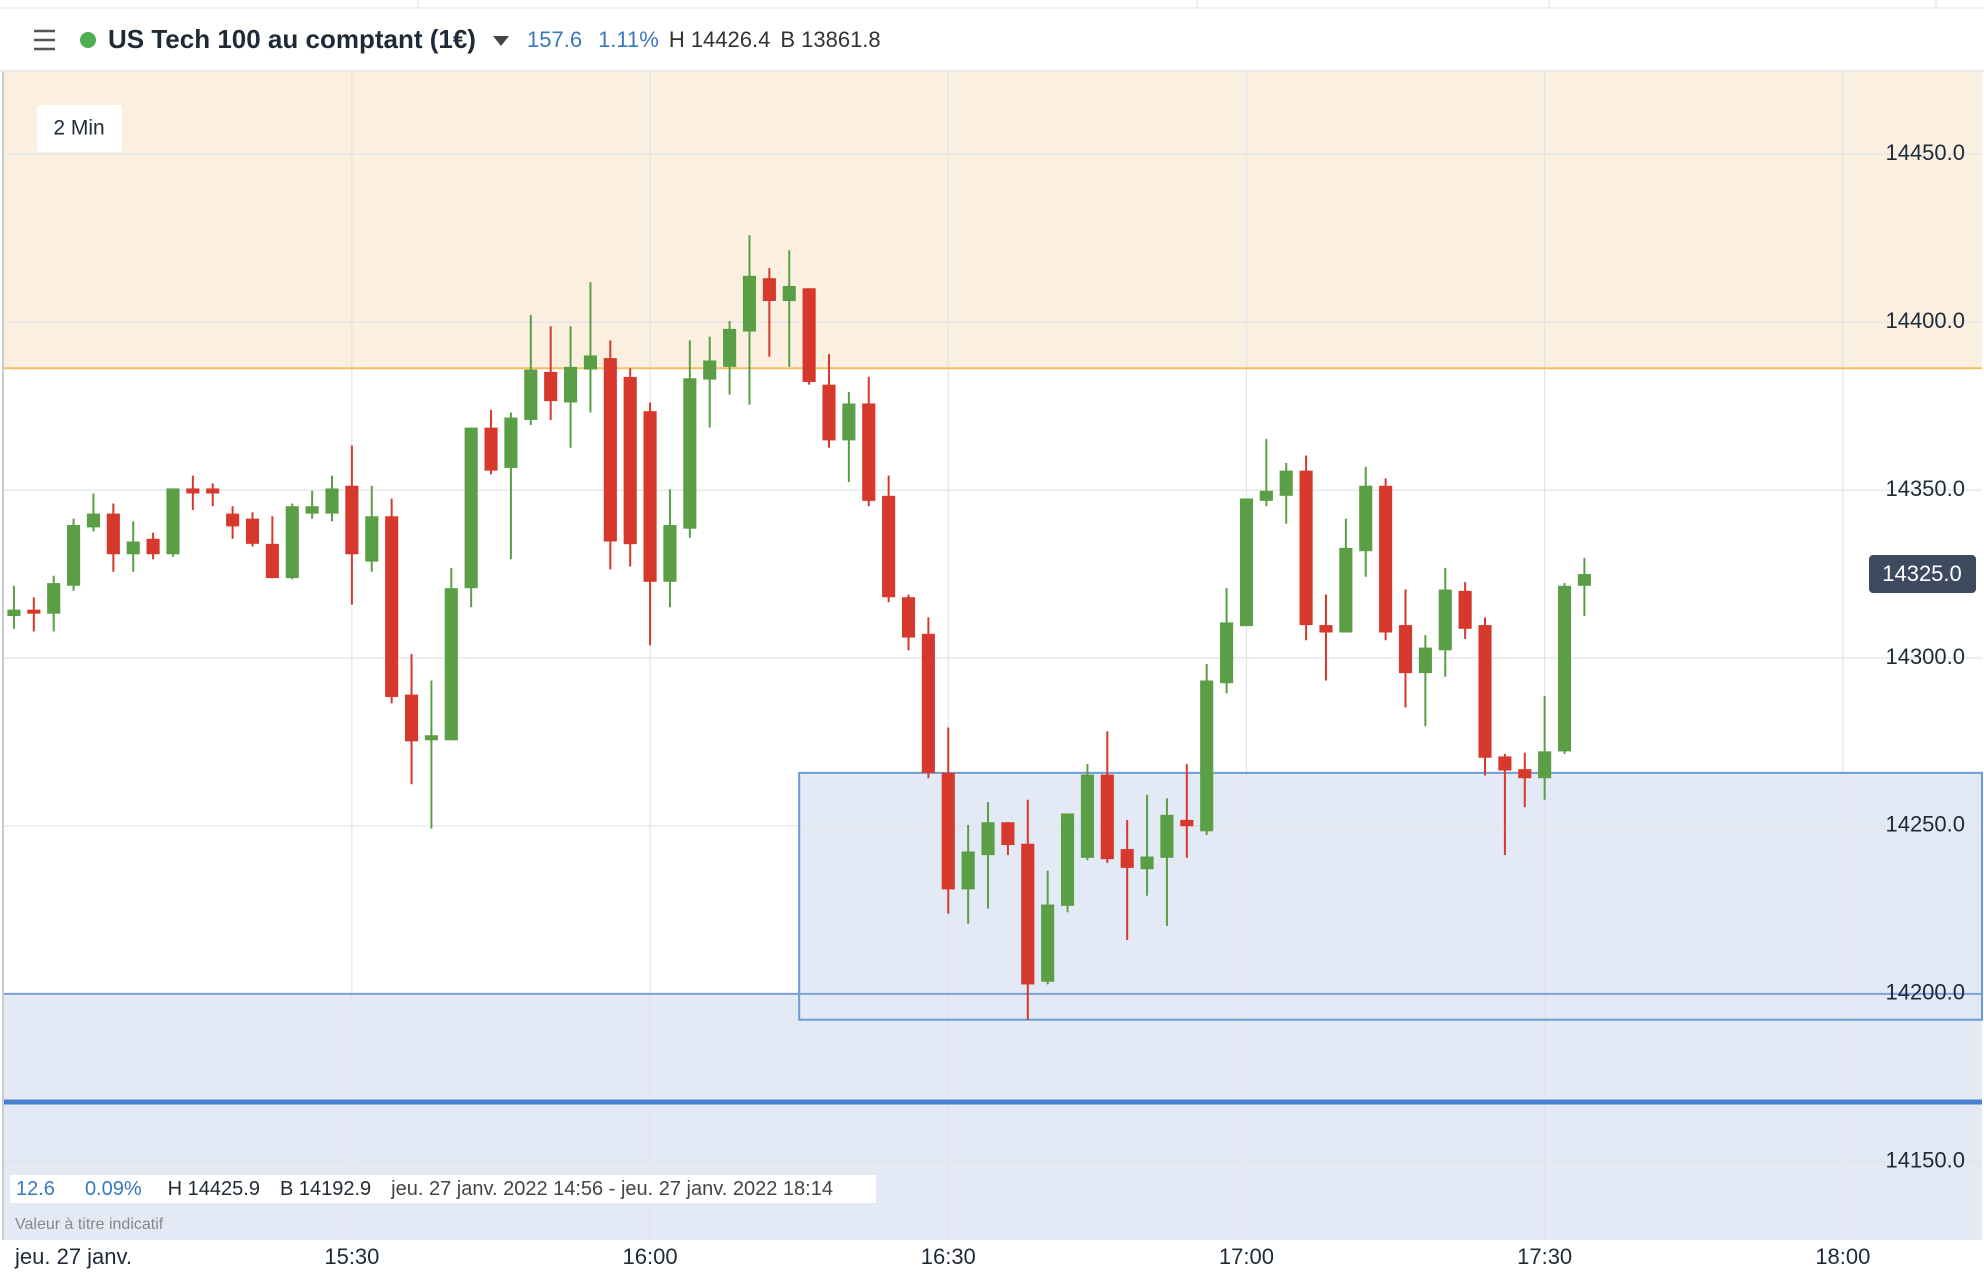  Describe the element at coordinates (292, 39) in the screenshot. I see `instrument-name: US Tech 100 au comptant (1€)` at that location.